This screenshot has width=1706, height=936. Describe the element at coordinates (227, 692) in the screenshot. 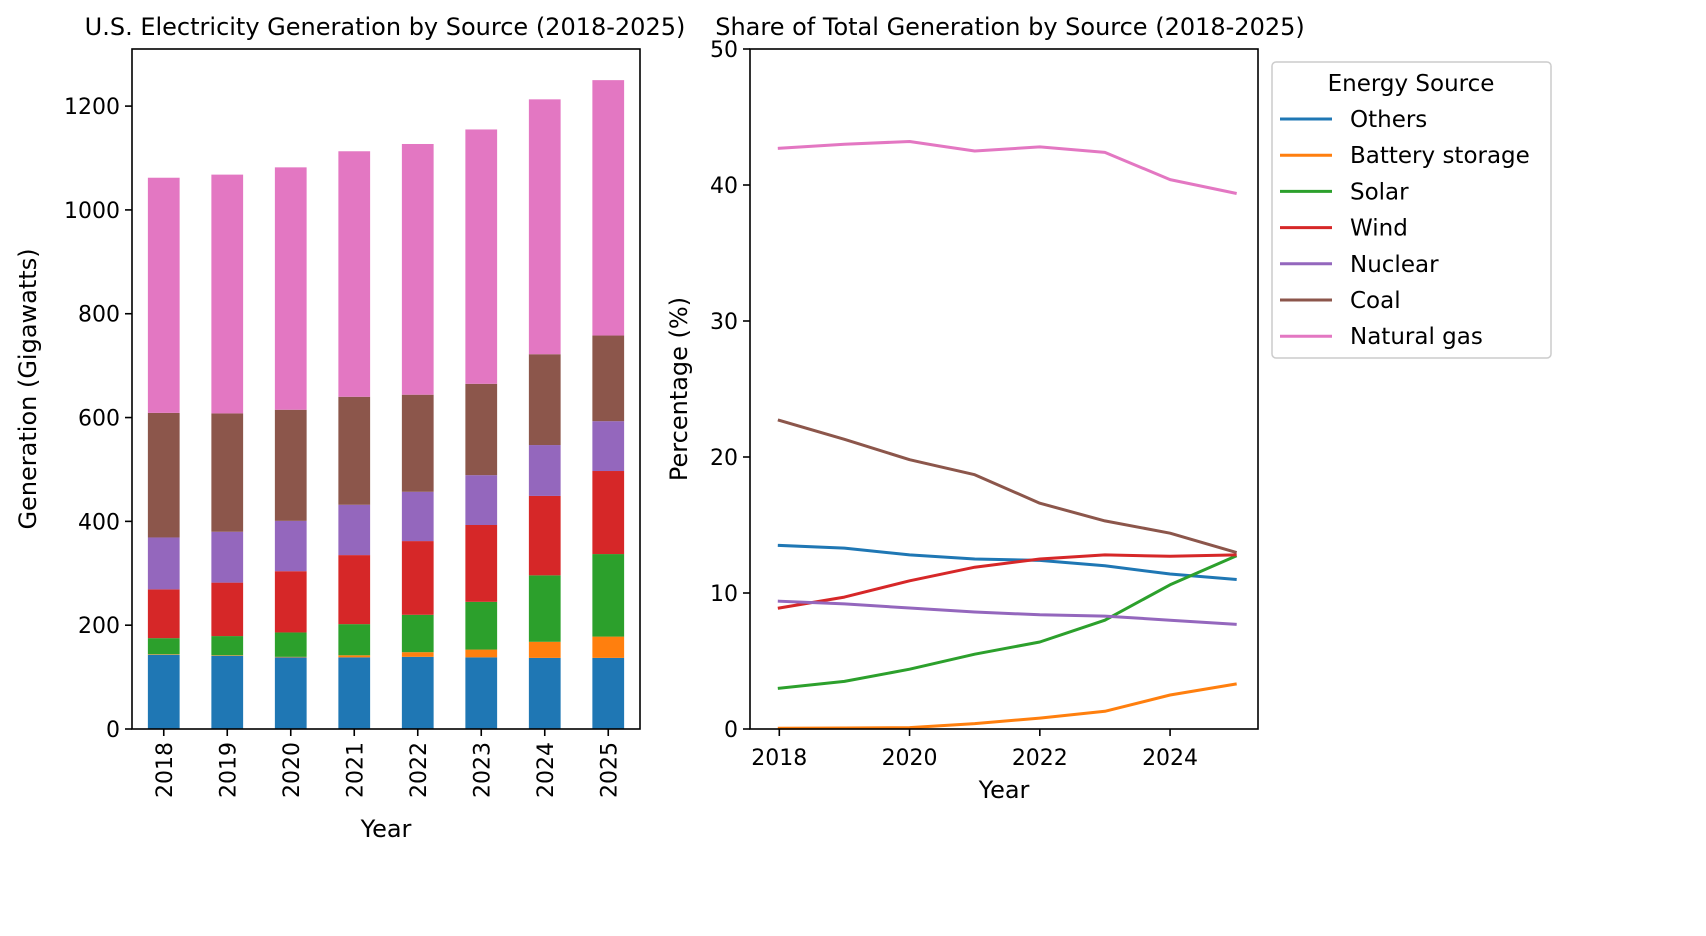

I see `bar-others-2019` at that location.